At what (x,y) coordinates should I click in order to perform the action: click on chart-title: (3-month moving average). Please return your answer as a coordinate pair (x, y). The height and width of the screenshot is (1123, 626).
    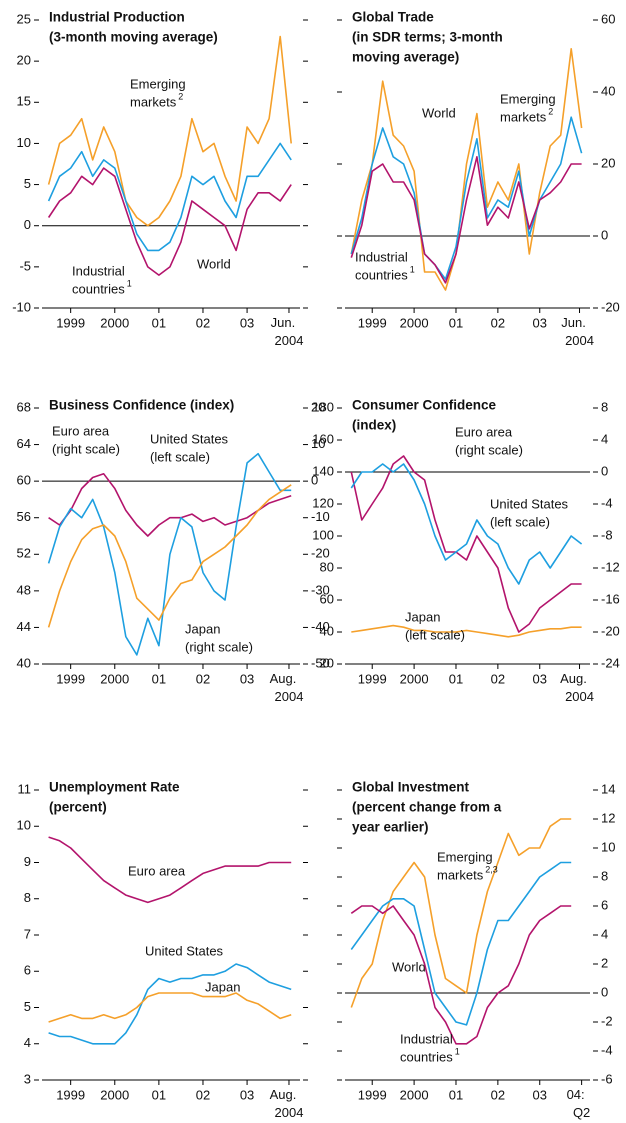
    Looking at the image, I should click on (133, 37).